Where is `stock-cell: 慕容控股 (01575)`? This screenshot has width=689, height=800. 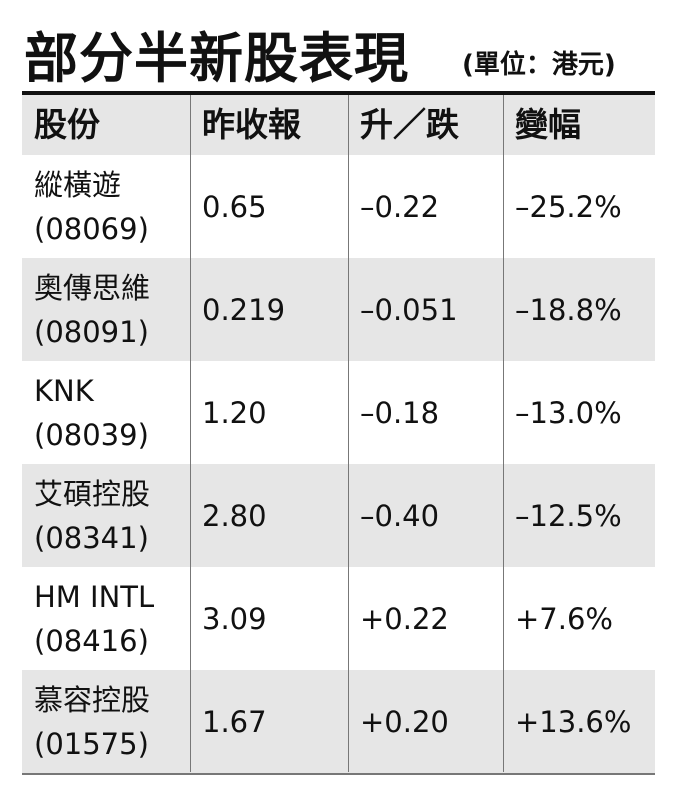
stock-cell: 慕容控股 (01575) is located at coordinates (106, 721).